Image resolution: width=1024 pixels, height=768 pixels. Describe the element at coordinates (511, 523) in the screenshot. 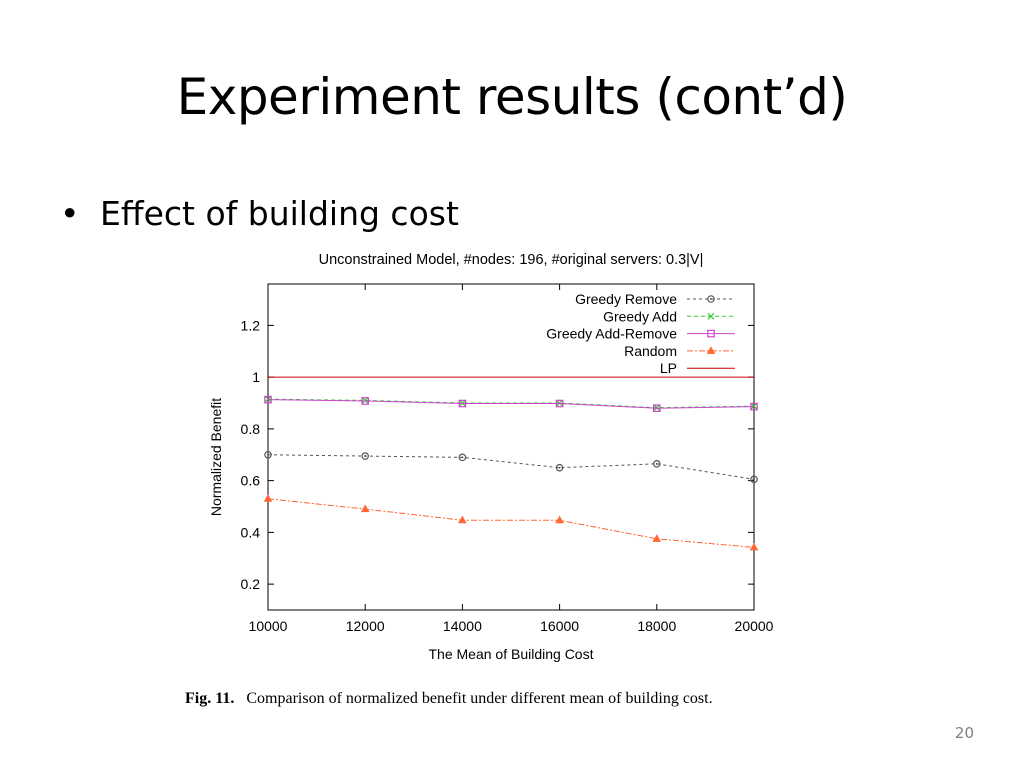

I see `series-line-random` at that location.